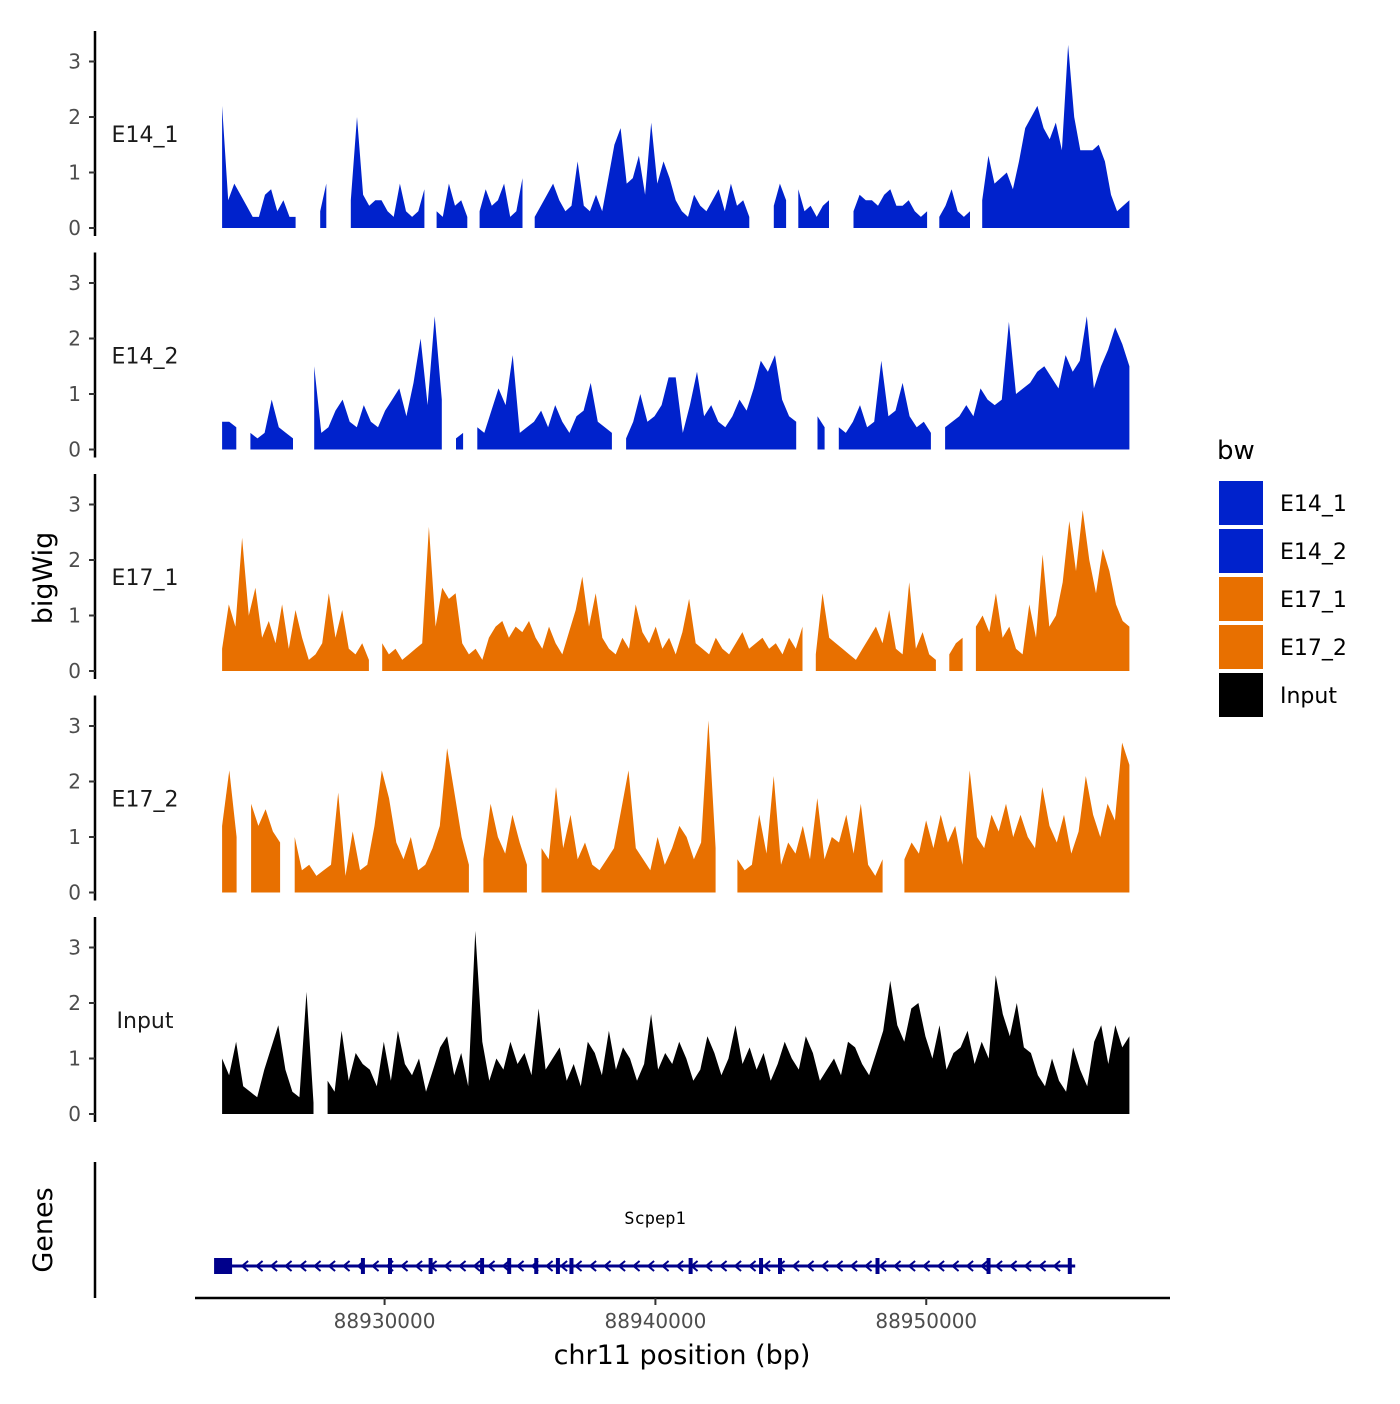 The image size is (1400, 1404). What do you see at coordinates (145, 800) in the screenshot?
I see `track-label: E17_2` at bounding box center [145, 800].